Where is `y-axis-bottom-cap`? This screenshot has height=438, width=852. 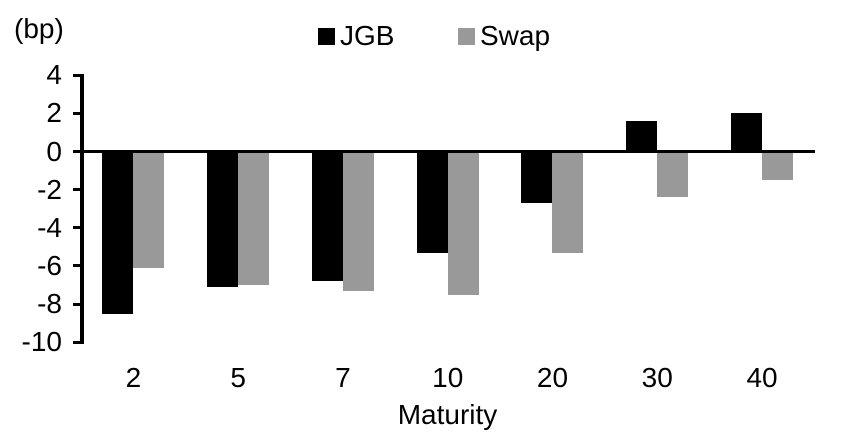
y-axis-bottom-cap is located at coordinates (78, 342).